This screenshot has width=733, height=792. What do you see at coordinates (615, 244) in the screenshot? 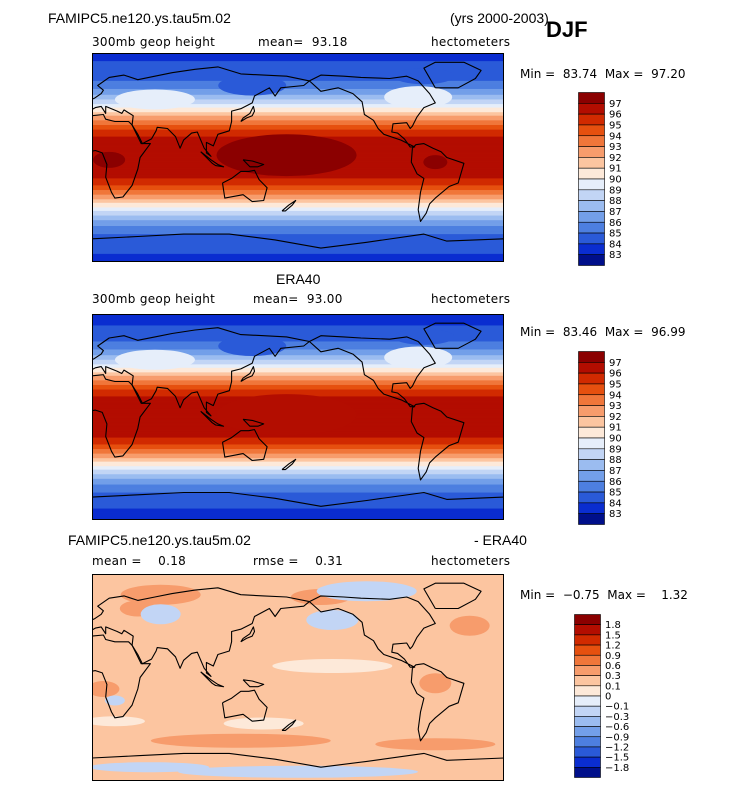
I see `colorbar-tick-label: 84` at bounding box center [615, 244].